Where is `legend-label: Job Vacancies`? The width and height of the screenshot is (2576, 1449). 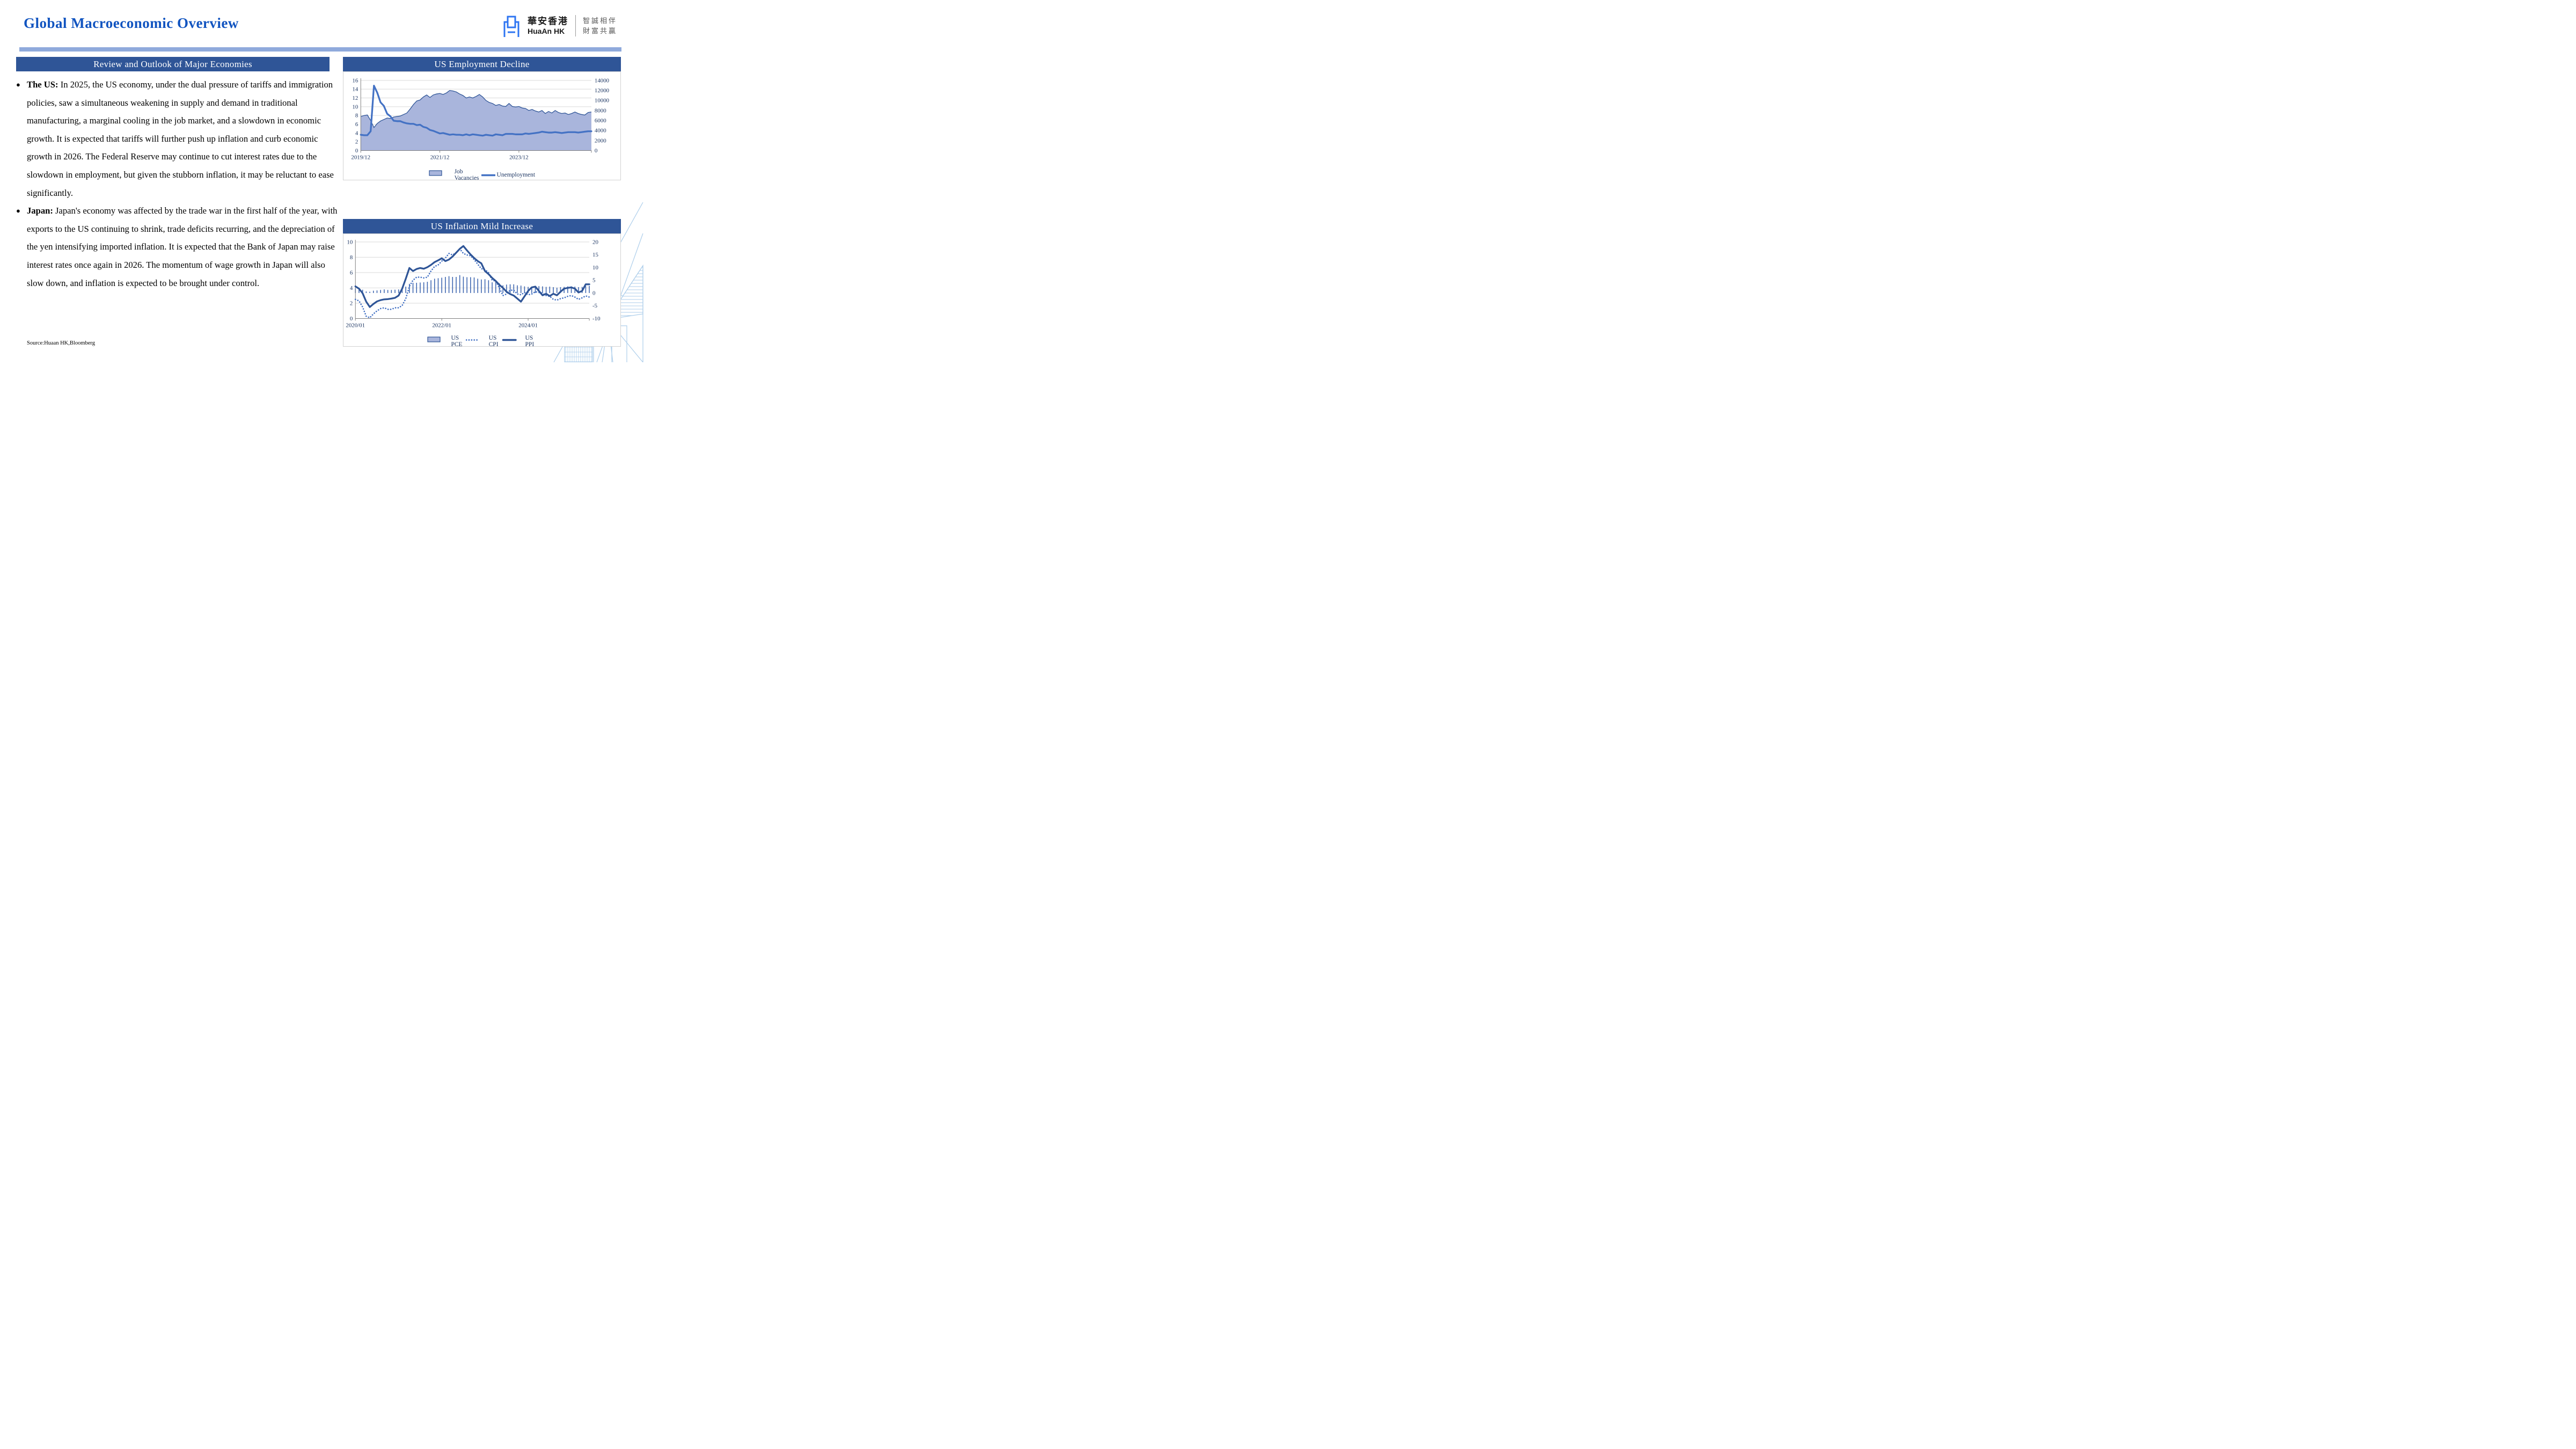 legend-label: Job Vacancies is located at coordinates (466, 175).